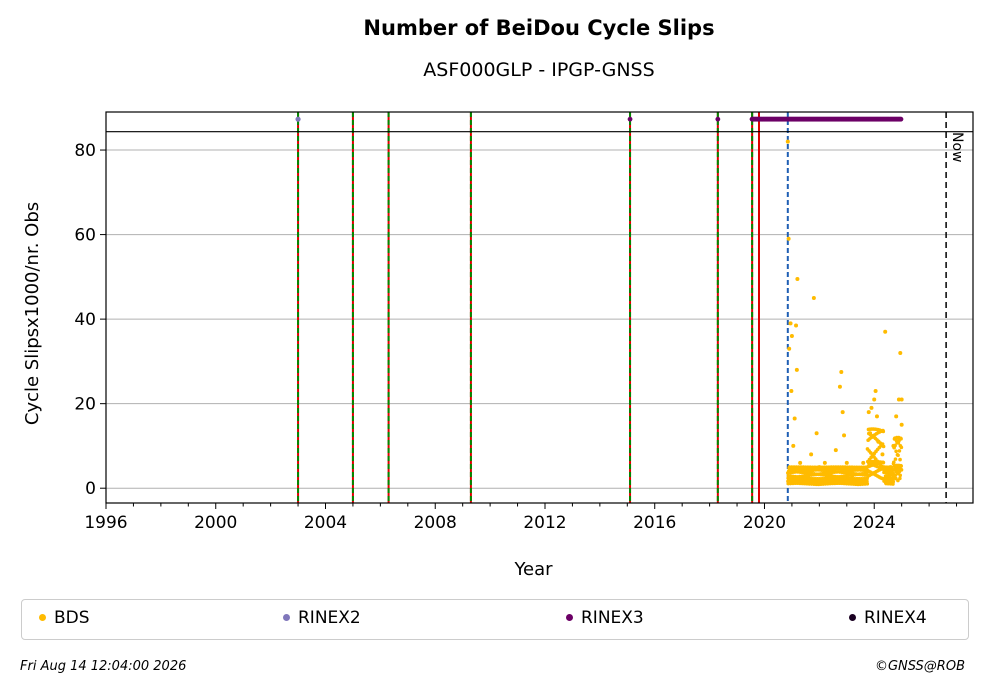  Describe the element at coordinates (957, 147) in the screenshot. I see `now-label: Now` at that location.